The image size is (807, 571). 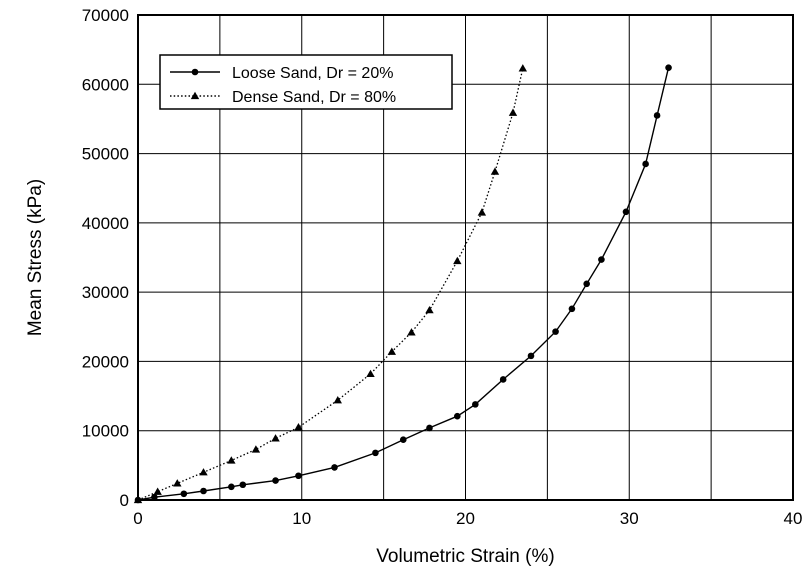 I want to click on y-tick-label: 50000, so click(x=105, y=154).